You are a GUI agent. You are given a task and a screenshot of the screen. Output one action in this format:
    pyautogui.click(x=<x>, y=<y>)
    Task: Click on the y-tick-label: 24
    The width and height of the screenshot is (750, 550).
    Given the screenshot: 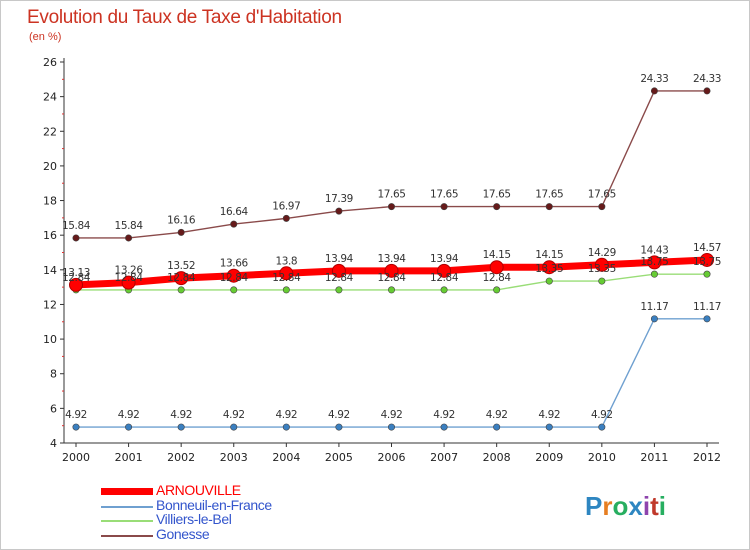 What is the action you would take?
    pyautogui.click(x=50, y=97)
    